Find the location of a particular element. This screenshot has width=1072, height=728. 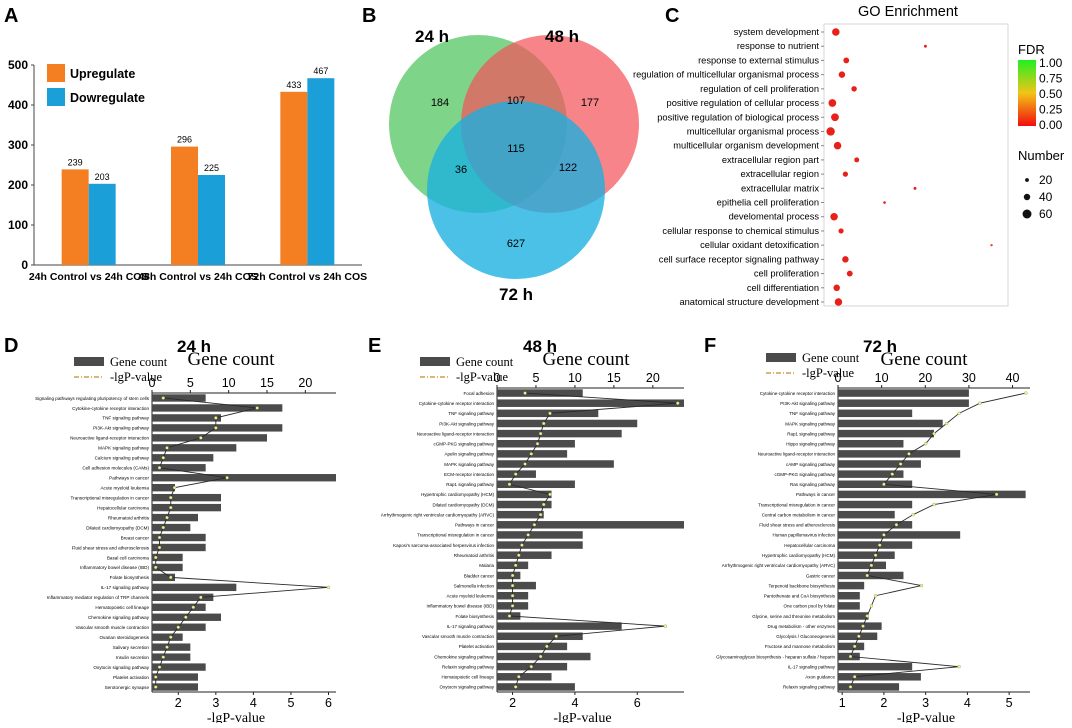

pathway-label: Ras signaling pathway is located at coordinates (813, 484).